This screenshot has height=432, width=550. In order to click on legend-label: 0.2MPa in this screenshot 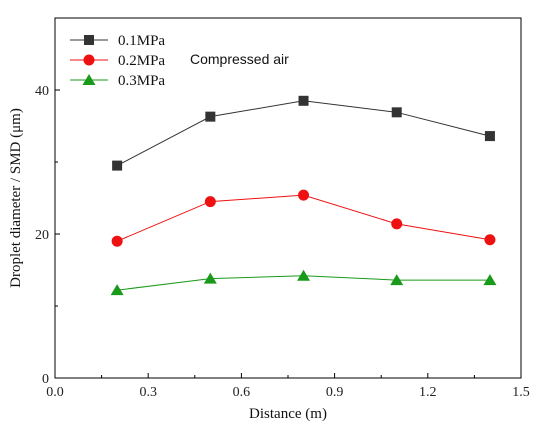, I will do `click(141, 61)`.